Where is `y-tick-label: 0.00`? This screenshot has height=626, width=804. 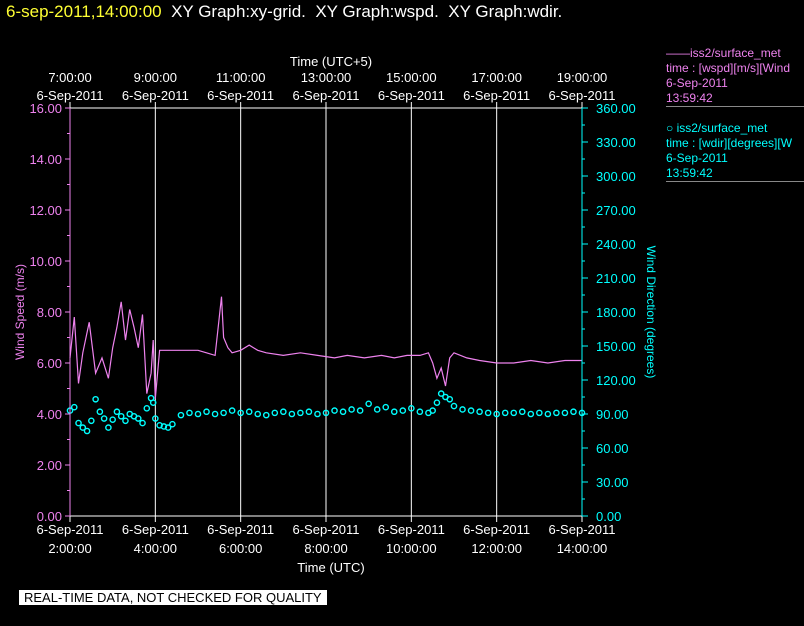
y-tick-label: 0.00 is located at coordinates (49, 516).